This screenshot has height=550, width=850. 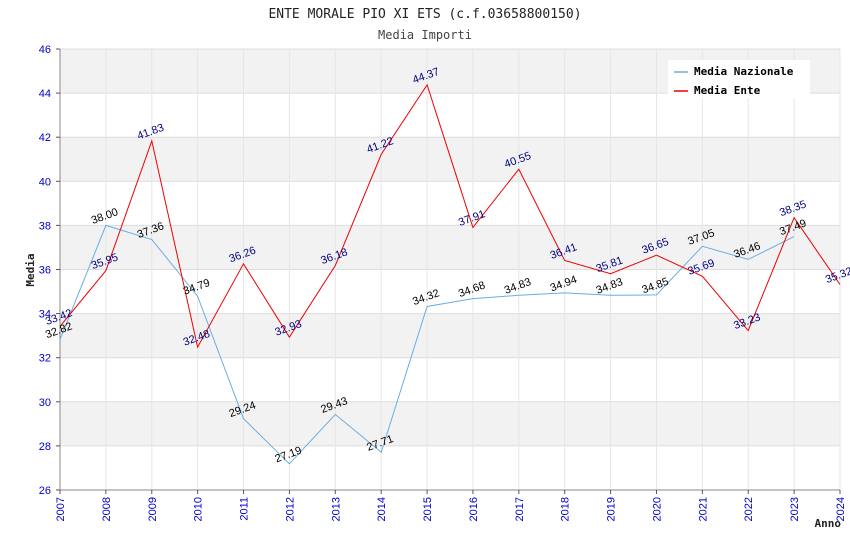 I want to click on y-tick-label: 44, so click(x=45, y=94).